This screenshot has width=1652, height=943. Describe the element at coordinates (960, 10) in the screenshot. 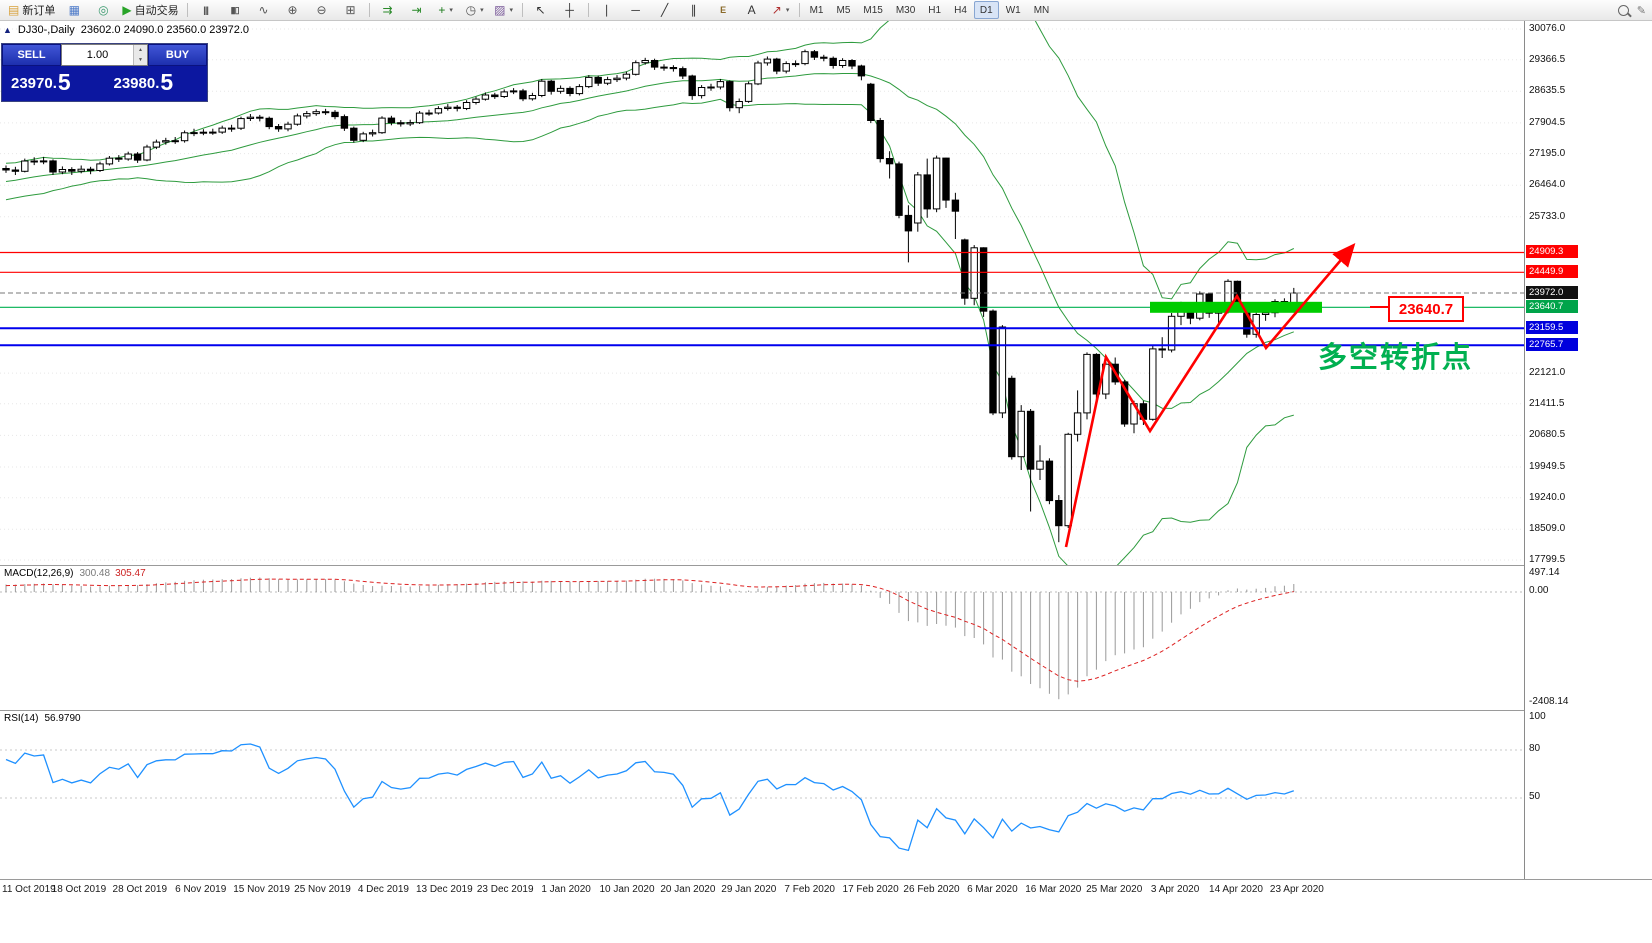

I see `timeframe-button-h4: H4` at that location.